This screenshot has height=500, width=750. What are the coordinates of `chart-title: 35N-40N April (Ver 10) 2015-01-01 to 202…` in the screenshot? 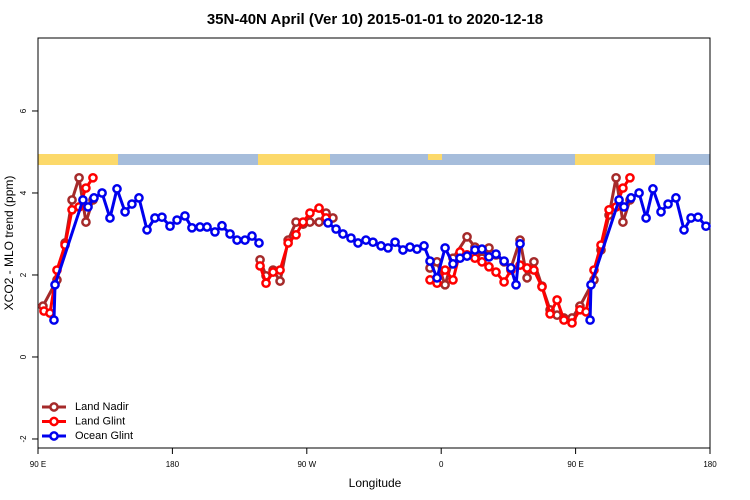 It's located at (375, 19).